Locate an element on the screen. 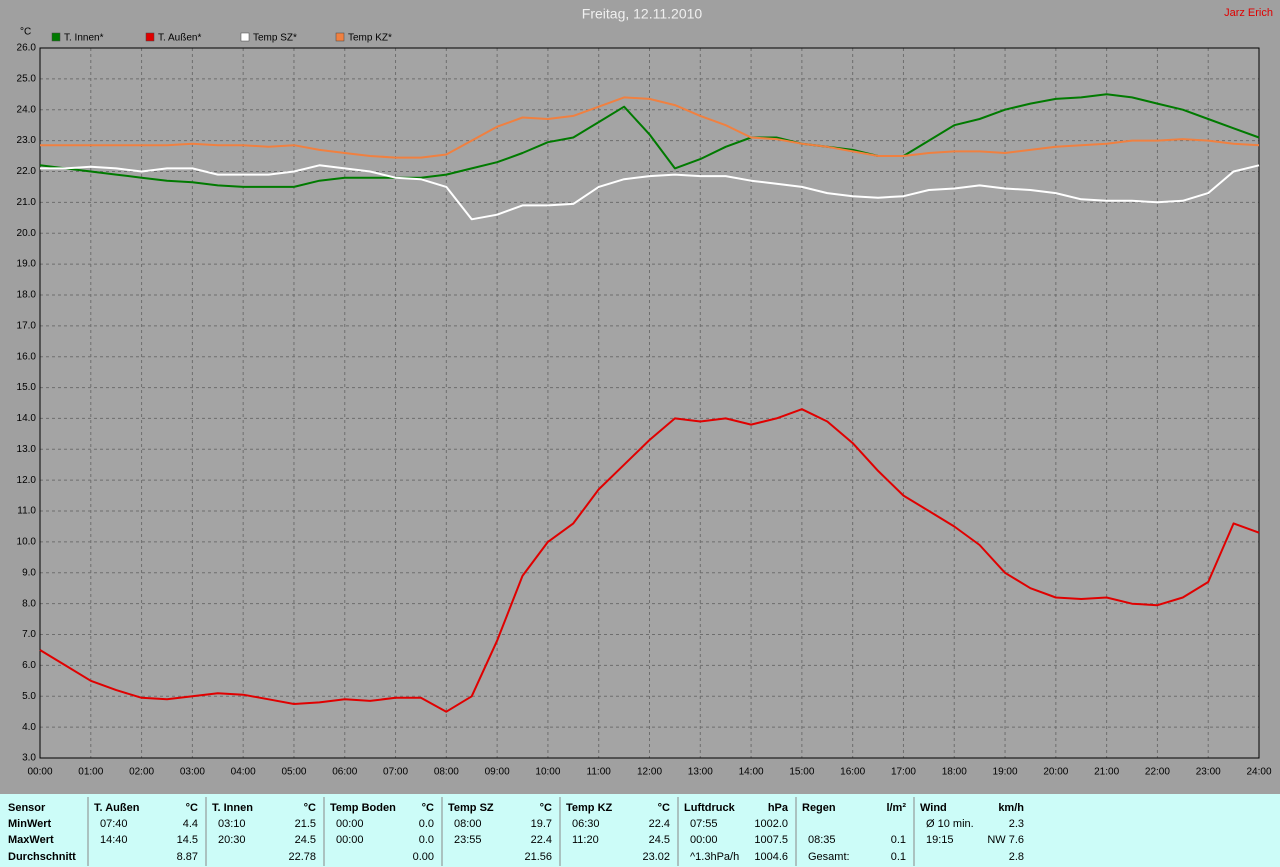  cell-value: 21.5 is located at coordinates (305, 824).